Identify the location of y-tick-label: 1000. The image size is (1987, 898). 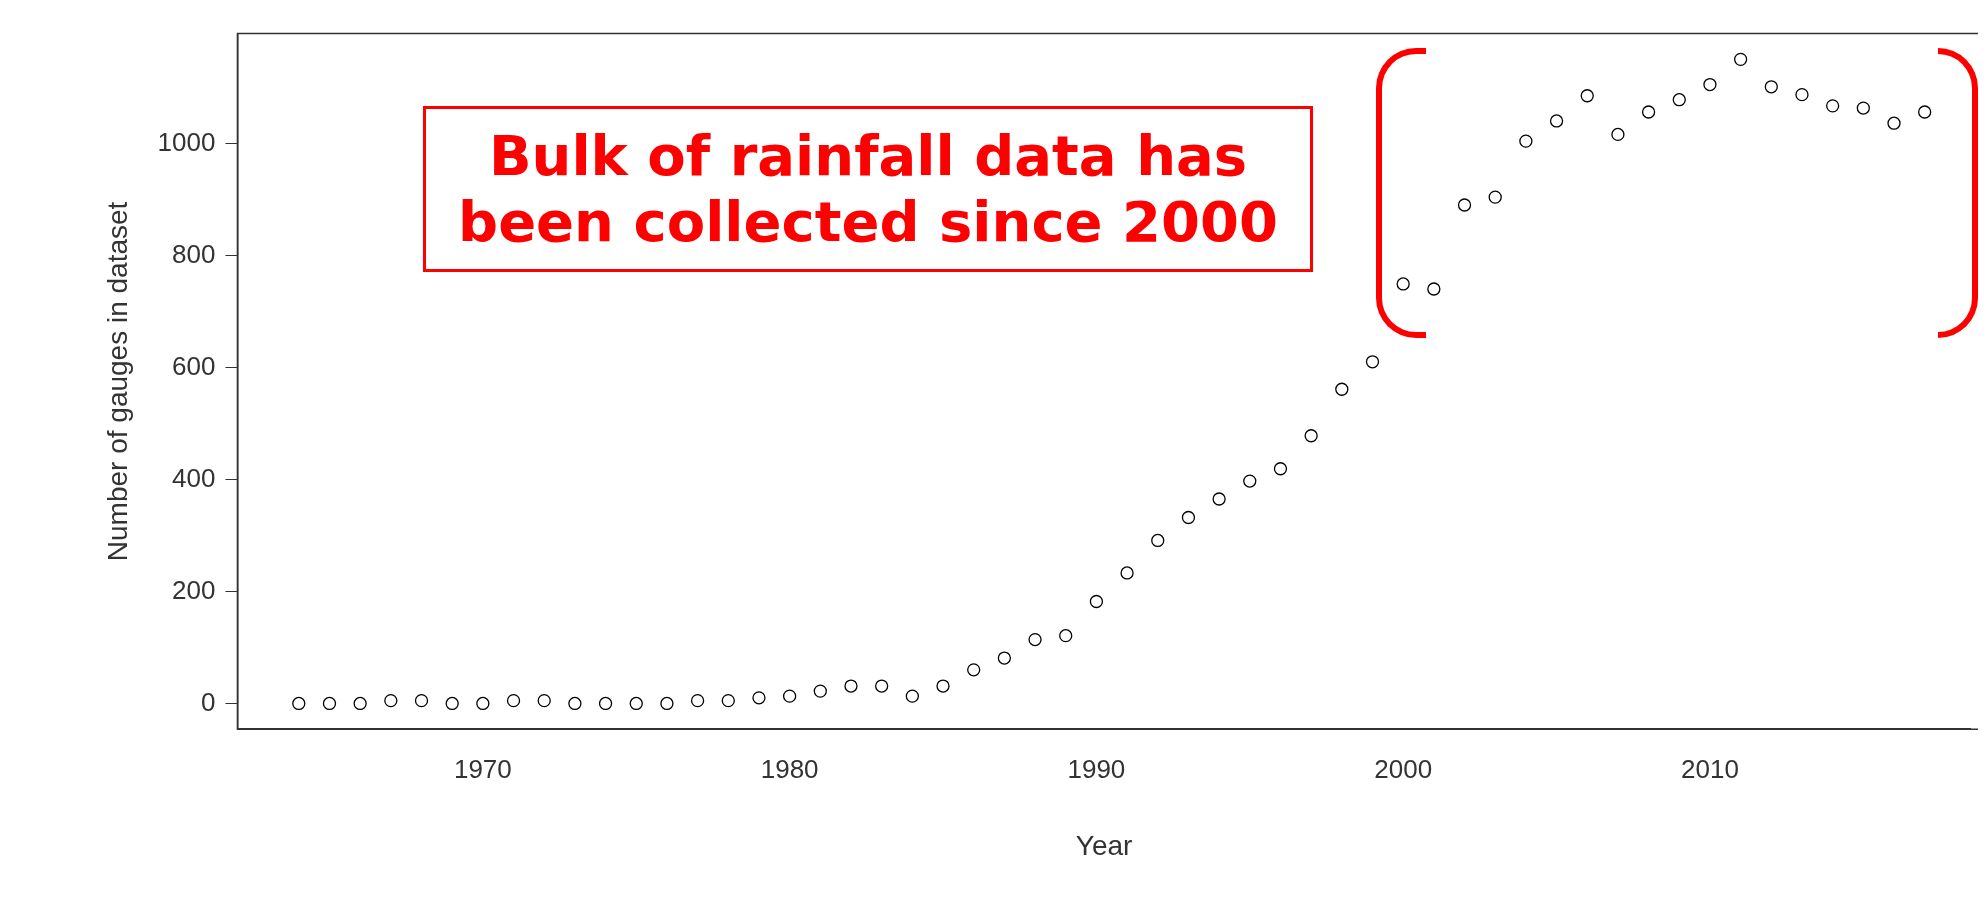
(186, 141).